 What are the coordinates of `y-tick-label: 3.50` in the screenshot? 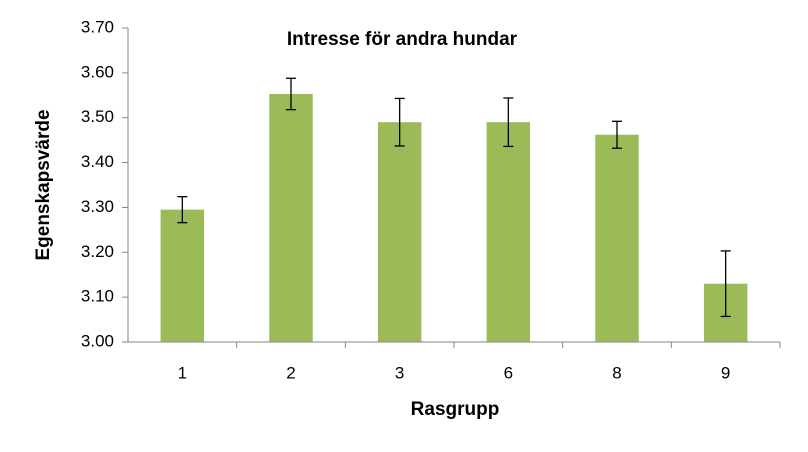 It's located at (97, 116).